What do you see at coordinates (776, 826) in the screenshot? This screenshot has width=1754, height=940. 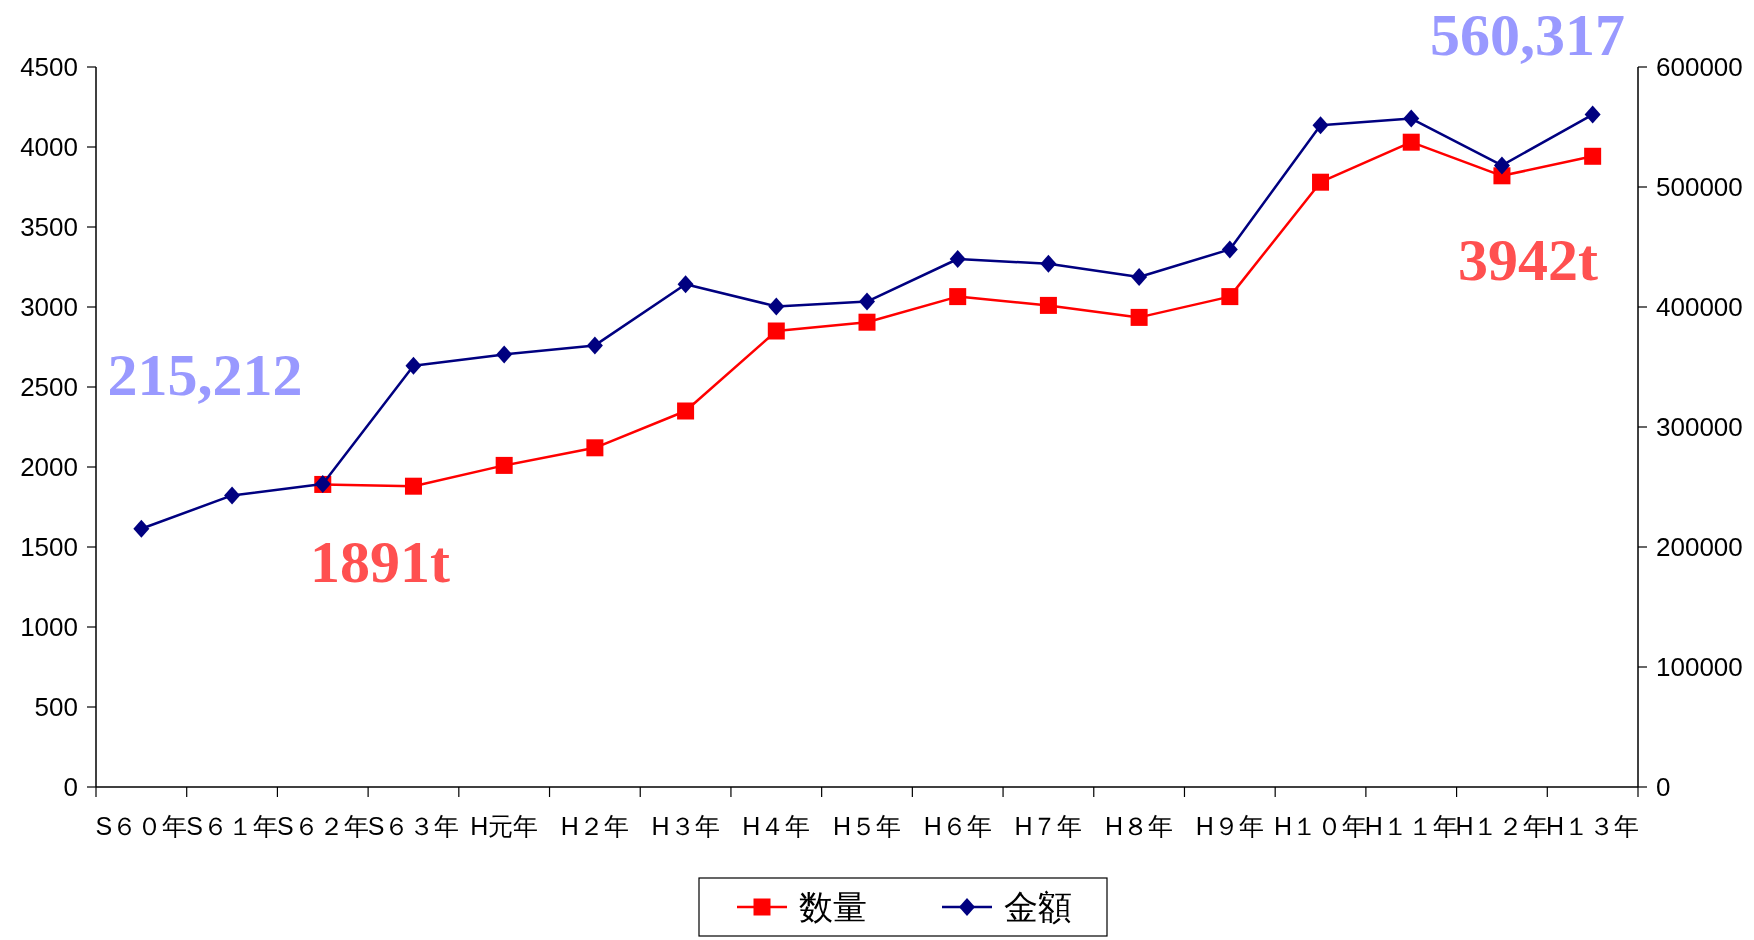 I see `x-tick-label: H４年` at bounding box center [776, 826].